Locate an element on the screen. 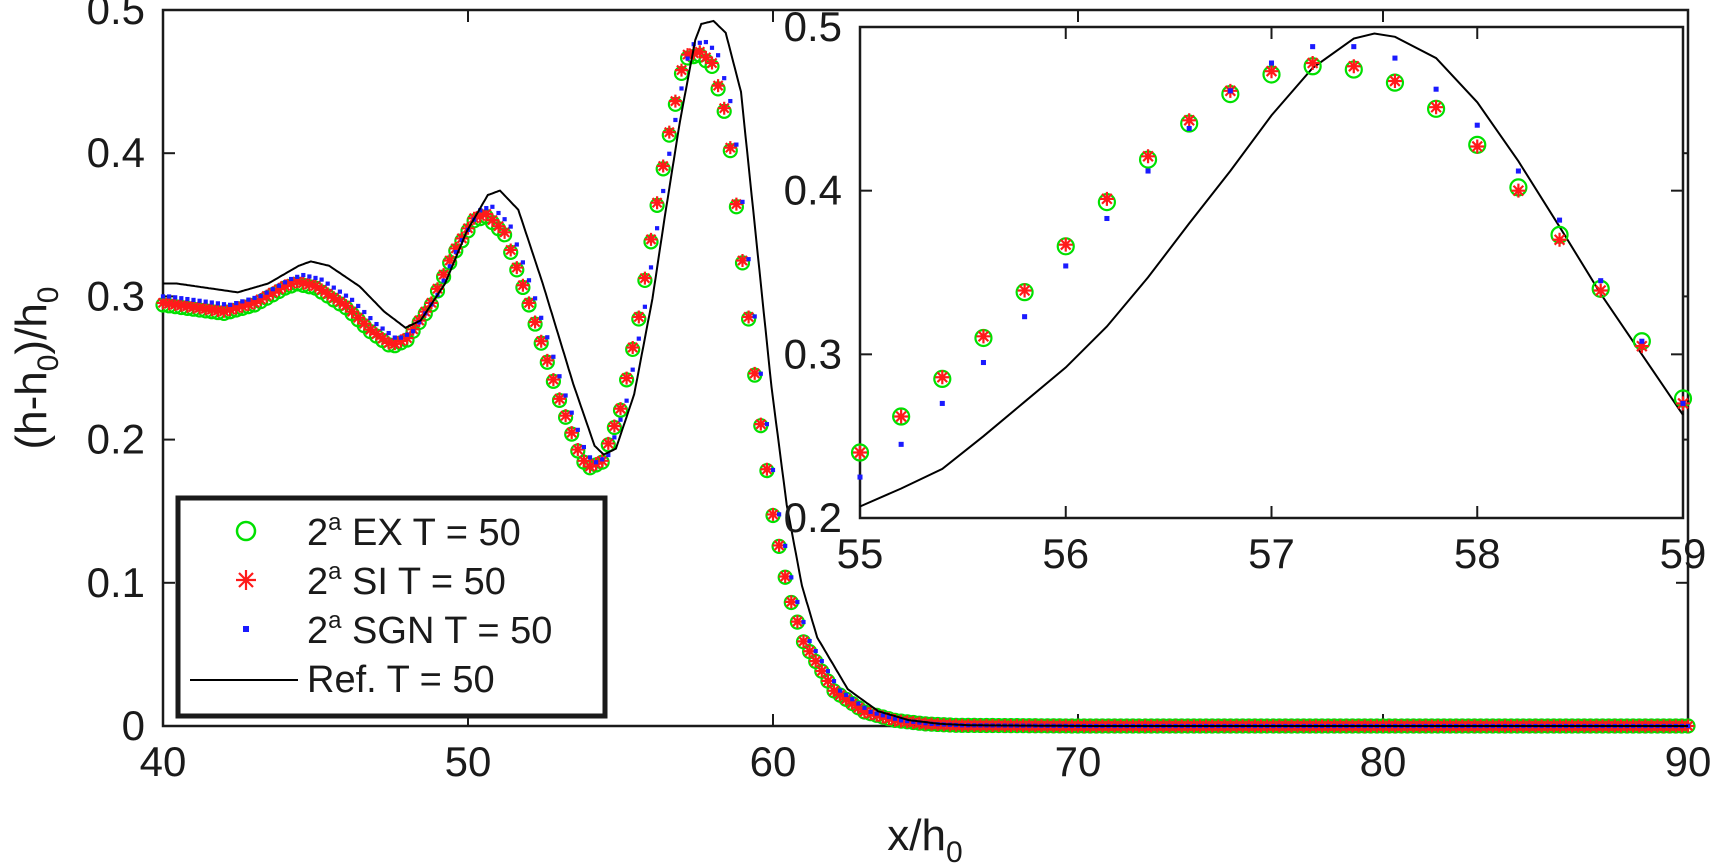  inset-y-tick-label: 0.5 is located at coordinates (813, 26).